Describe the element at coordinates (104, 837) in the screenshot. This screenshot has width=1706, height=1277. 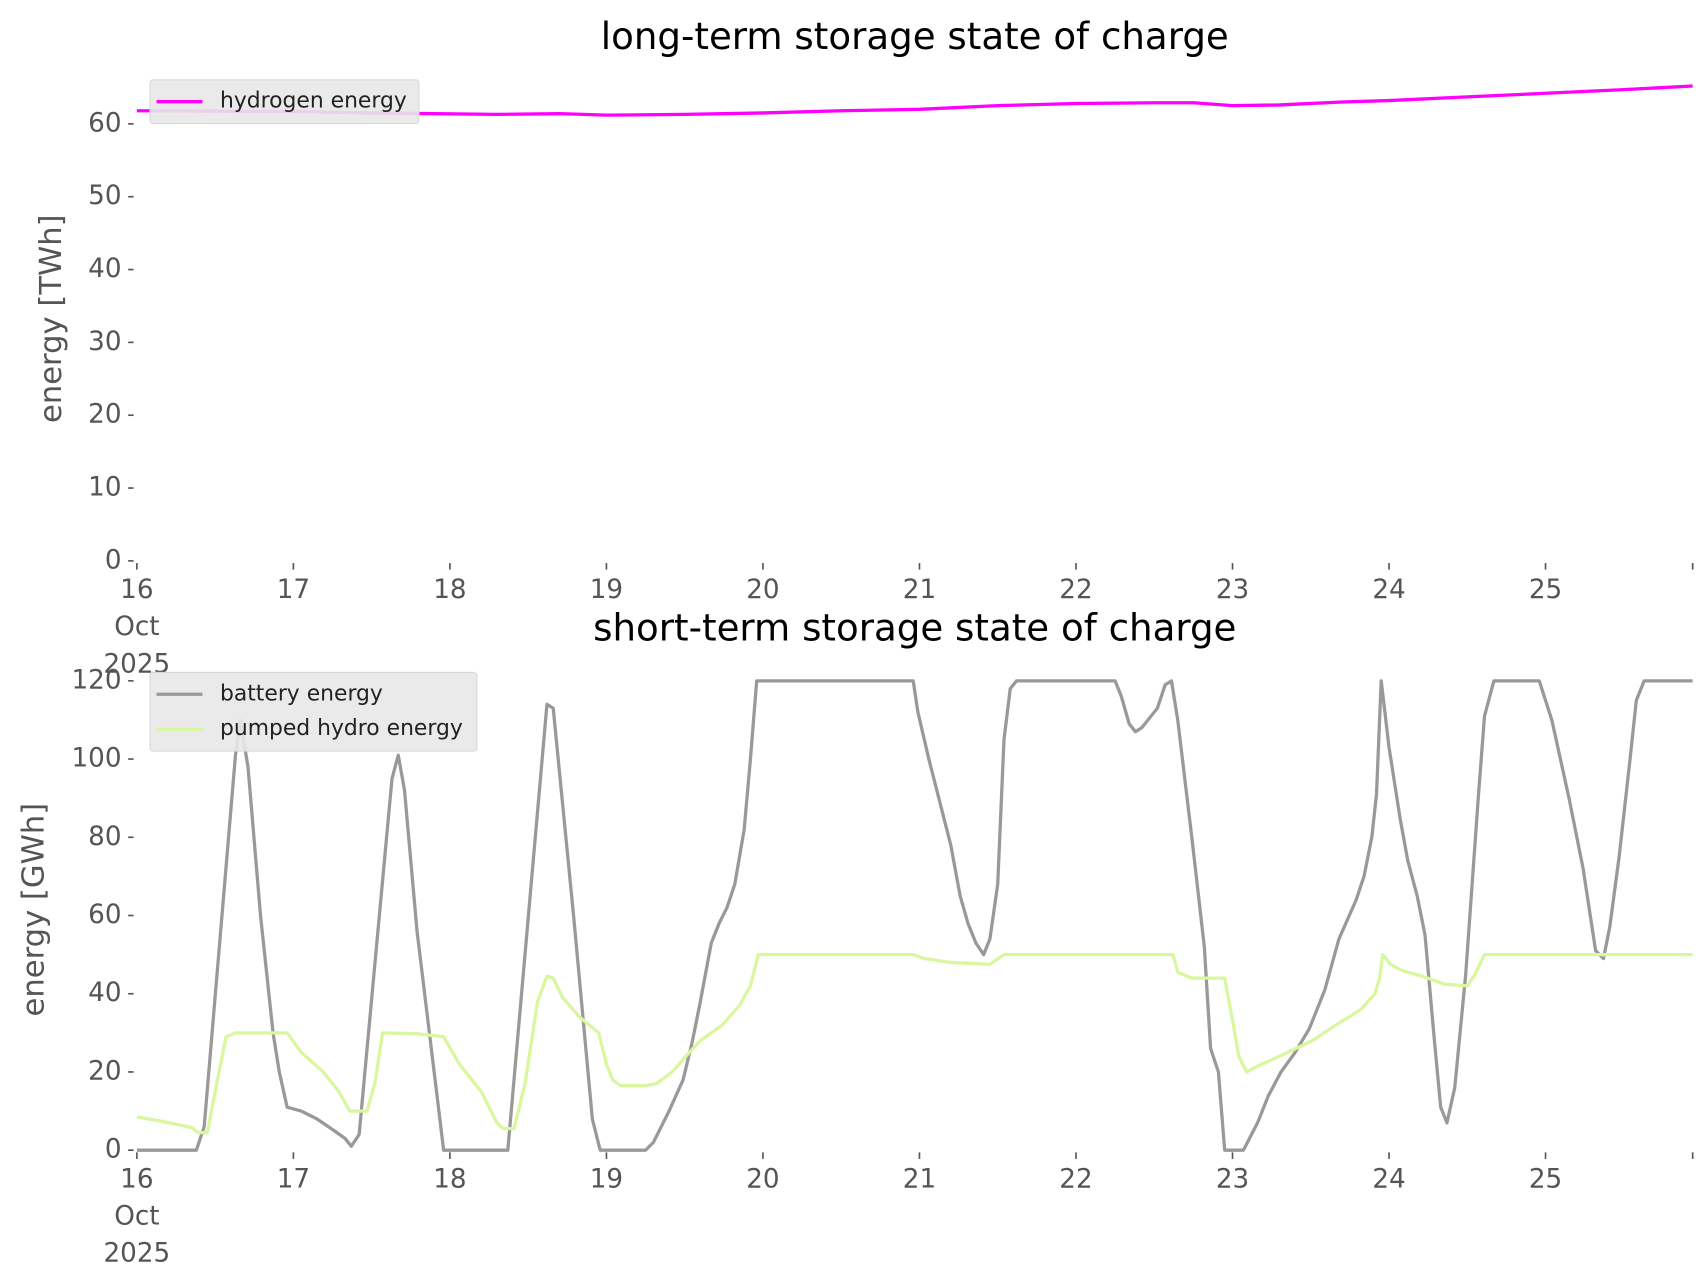
I see `y-tick-label: 80` at that location.